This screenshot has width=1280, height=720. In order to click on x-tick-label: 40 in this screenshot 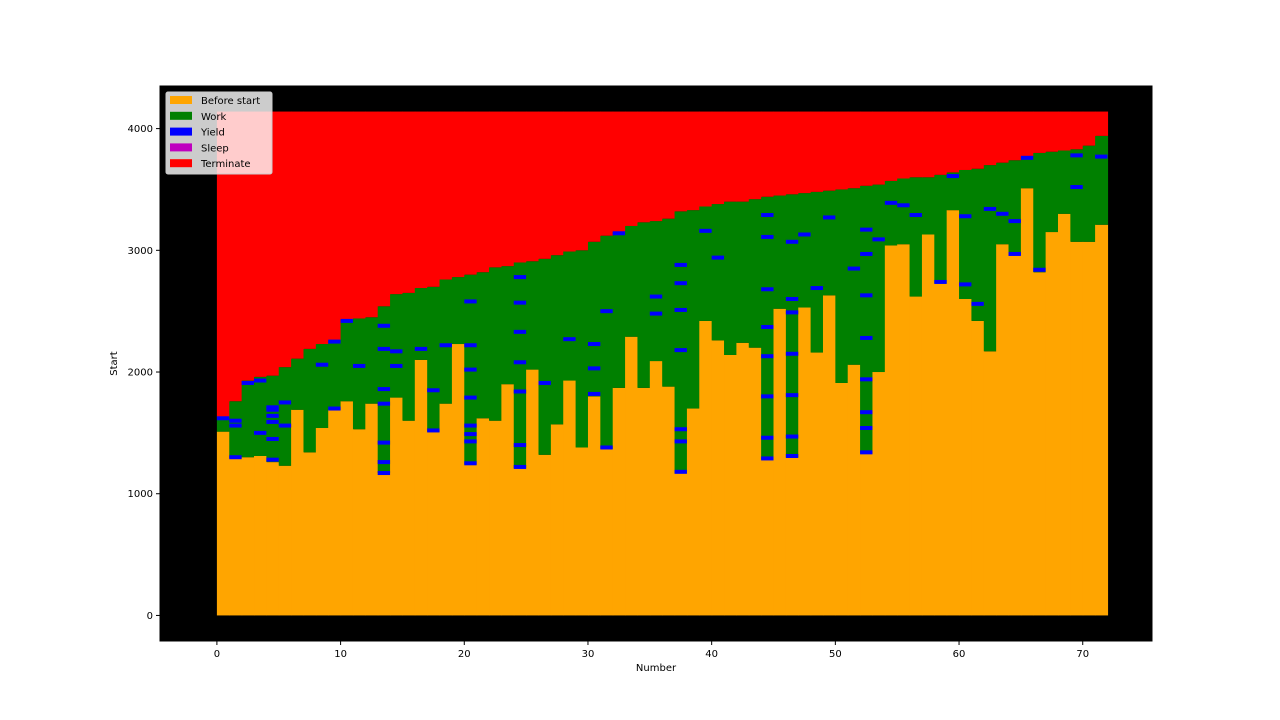, I will do `click(711, 654)`.